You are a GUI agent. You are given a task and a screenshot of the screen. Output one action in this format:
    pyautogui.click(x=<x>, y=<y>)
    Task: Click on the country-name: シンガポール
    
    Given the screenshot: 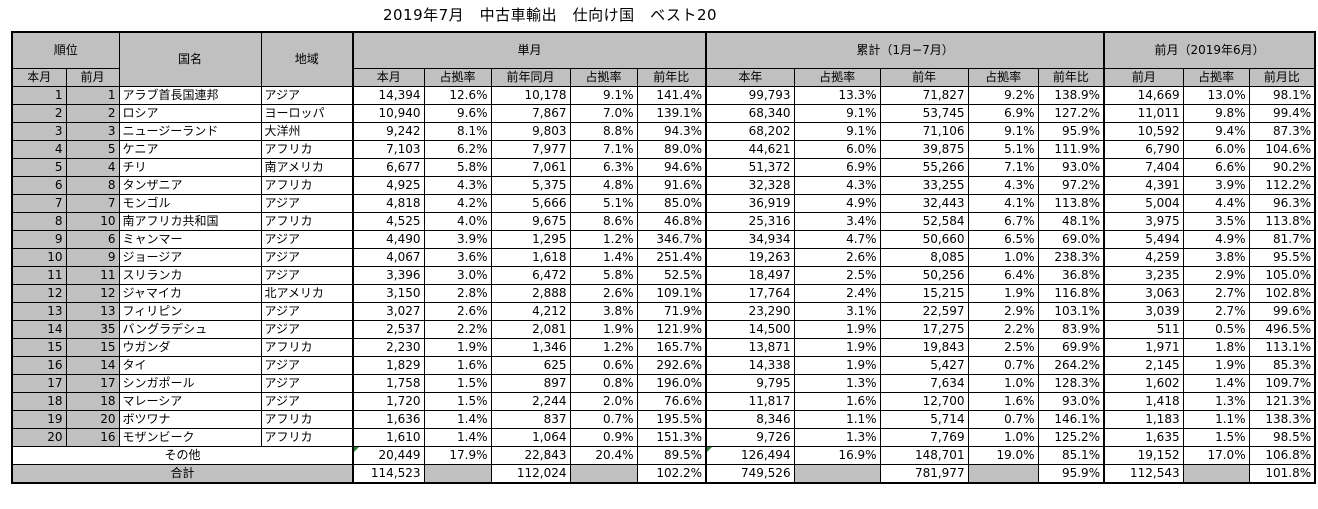 What is the action you would take?
    pyautogui.click(x=190, y=383)
    